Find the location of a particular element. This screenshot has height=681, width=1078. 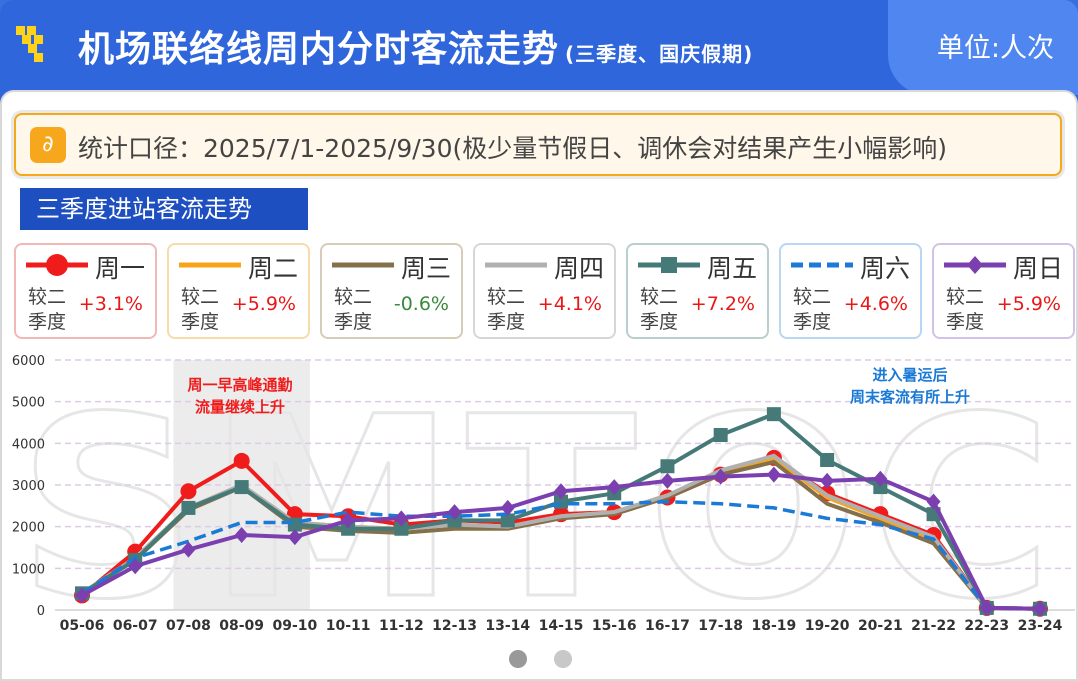

legend-name: 周五 is located at coordinates (731, 268).